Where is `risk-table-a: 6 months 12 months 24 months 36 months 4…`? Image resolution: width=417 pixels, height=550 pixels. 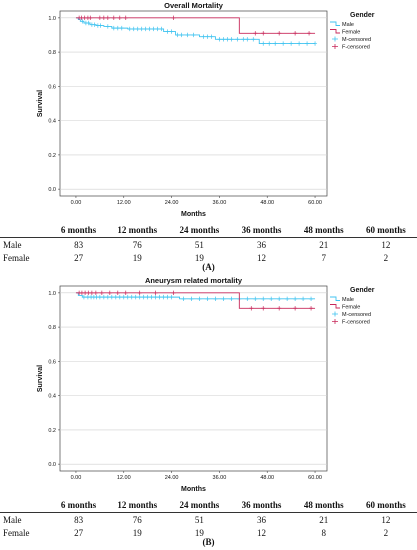
risk-table-a: 6 months 12 months 24 months 36 months 4… is located at coordinates (208, 243).